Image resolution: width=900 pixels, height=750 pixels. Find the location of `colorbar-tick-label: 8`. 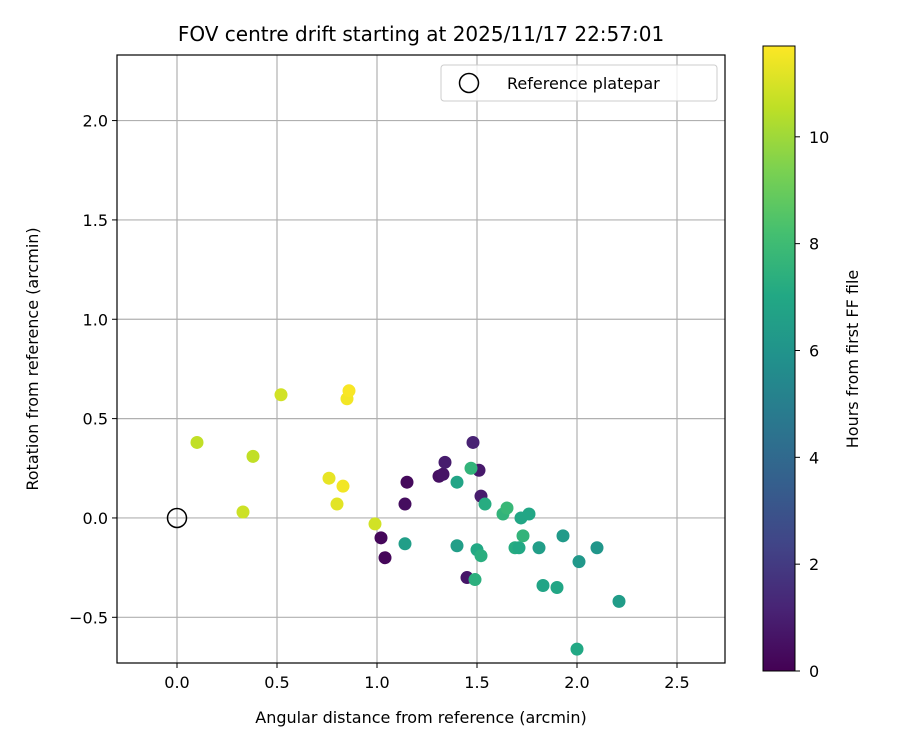

colorbar-tick-label: 8 is located at coordinates (814, 244).